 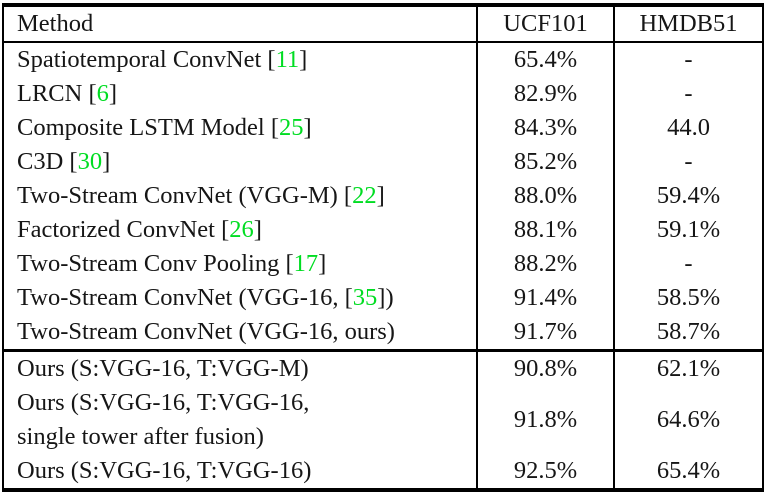 I want to click on method-cell: Factorized ConvNet [26], so click(x=240, y=230).